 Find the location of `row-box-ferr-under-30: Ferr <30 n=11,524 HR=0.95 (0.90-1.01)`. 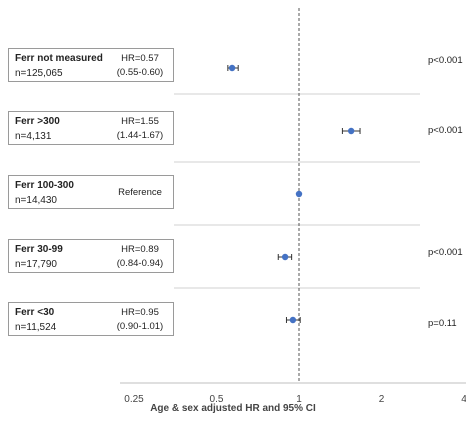

row-box-ferr-under-30: Ferr <30 n=11,524 HR=0.95 (0.90-1.01) is located at coordinates (91, 319).